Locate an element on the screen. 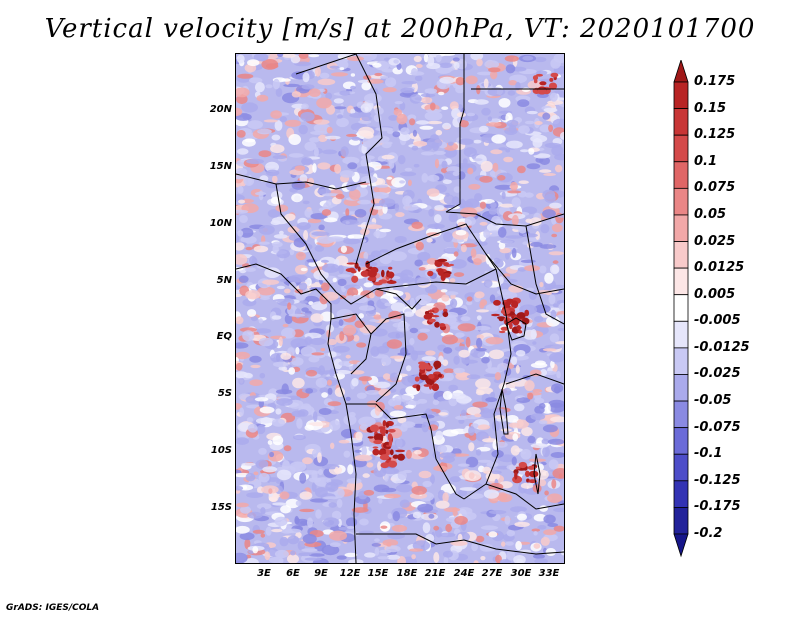 The image size is (800, 618). lakes is located at coordinates (520, 406).